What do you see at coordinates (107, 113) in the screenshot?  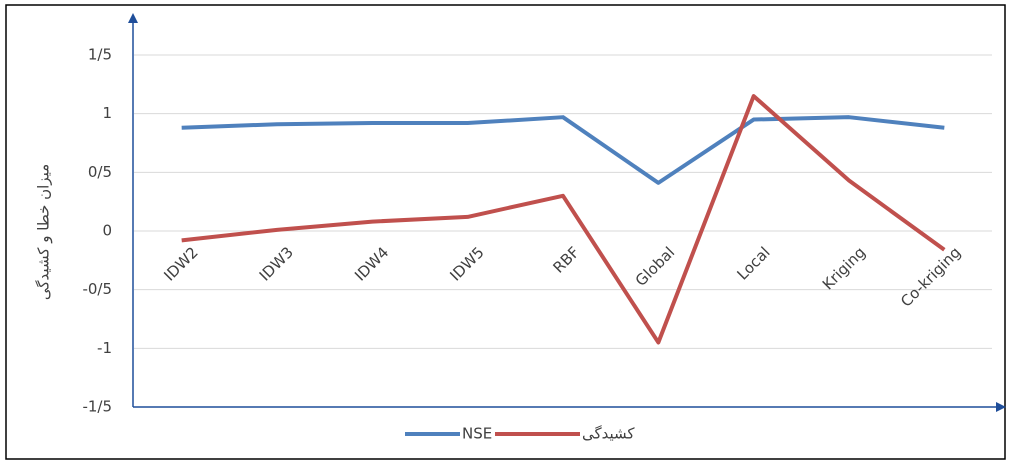 I see `y-tick-label: 1` at bounding box center [107, 113].